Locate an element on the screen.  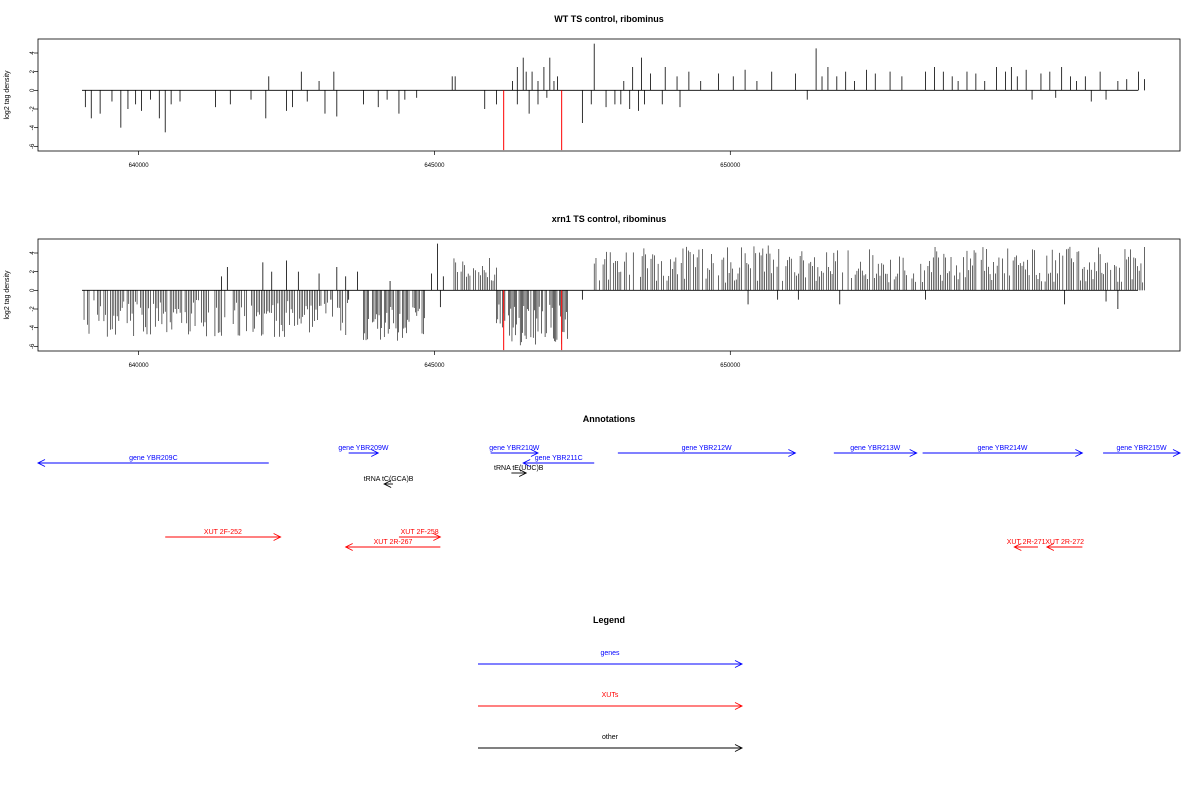
gene-feature: gene YBR214W is located at coordinates (1003, 451).